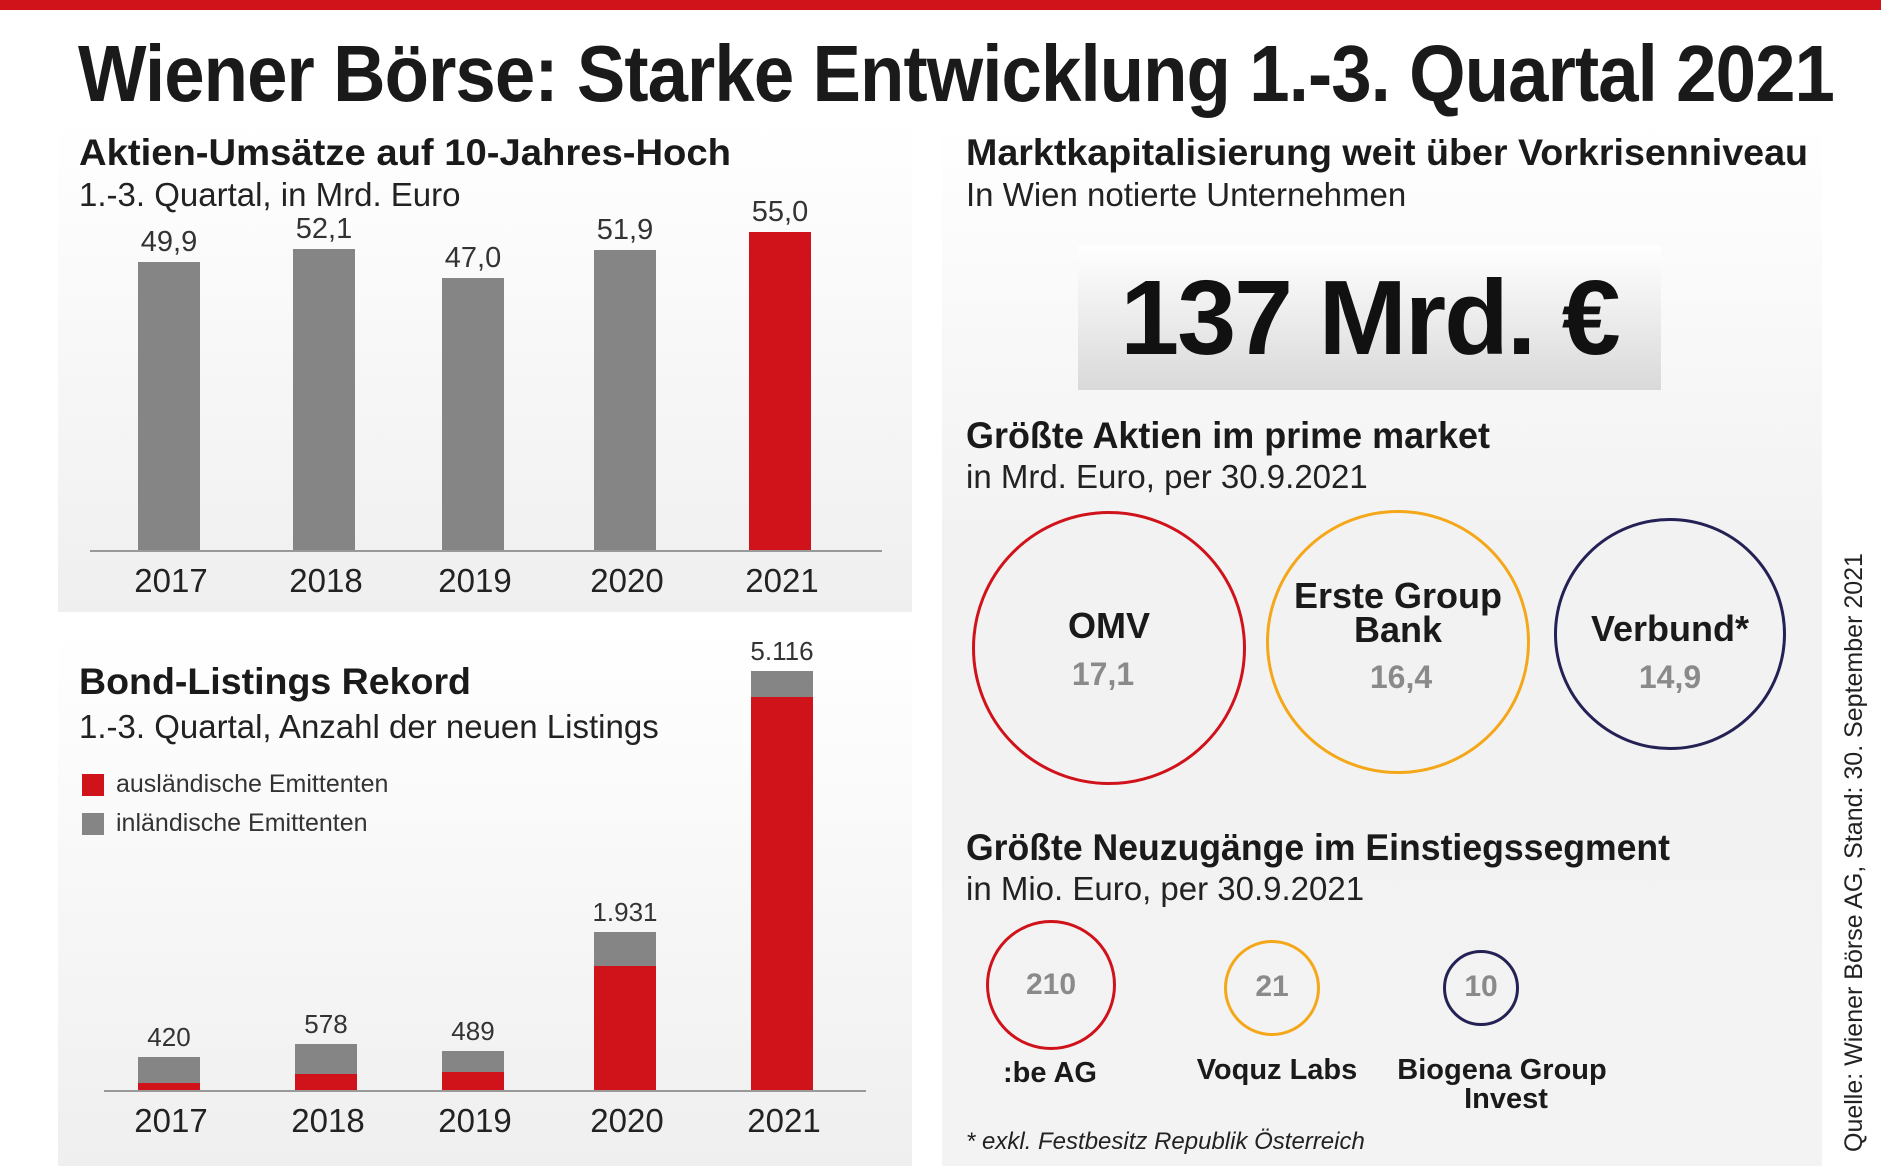  What do you see at coordinates (252, 784) in the screenshot?
I see `legend-label-foreign: ausländische Emittenten` at bounding box center [252, 784].